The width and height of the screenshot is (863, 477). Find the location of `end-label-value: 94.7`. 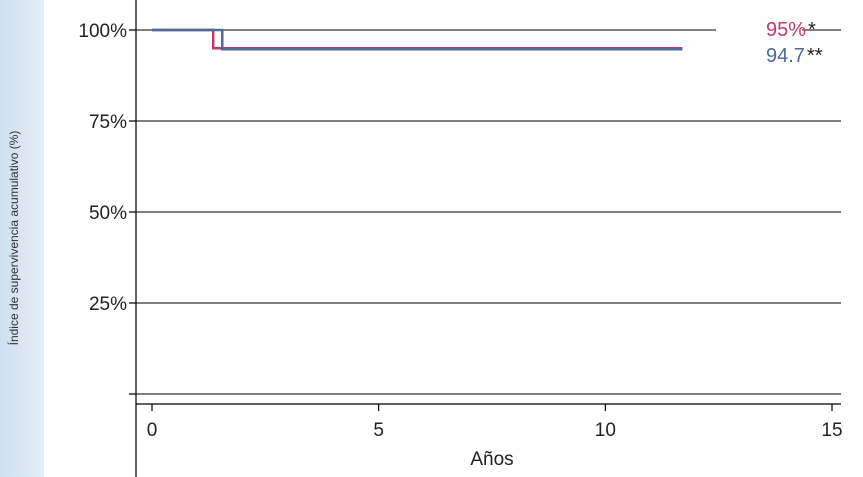

end-label-value: 94.7 is located at coordinates (785, 56).